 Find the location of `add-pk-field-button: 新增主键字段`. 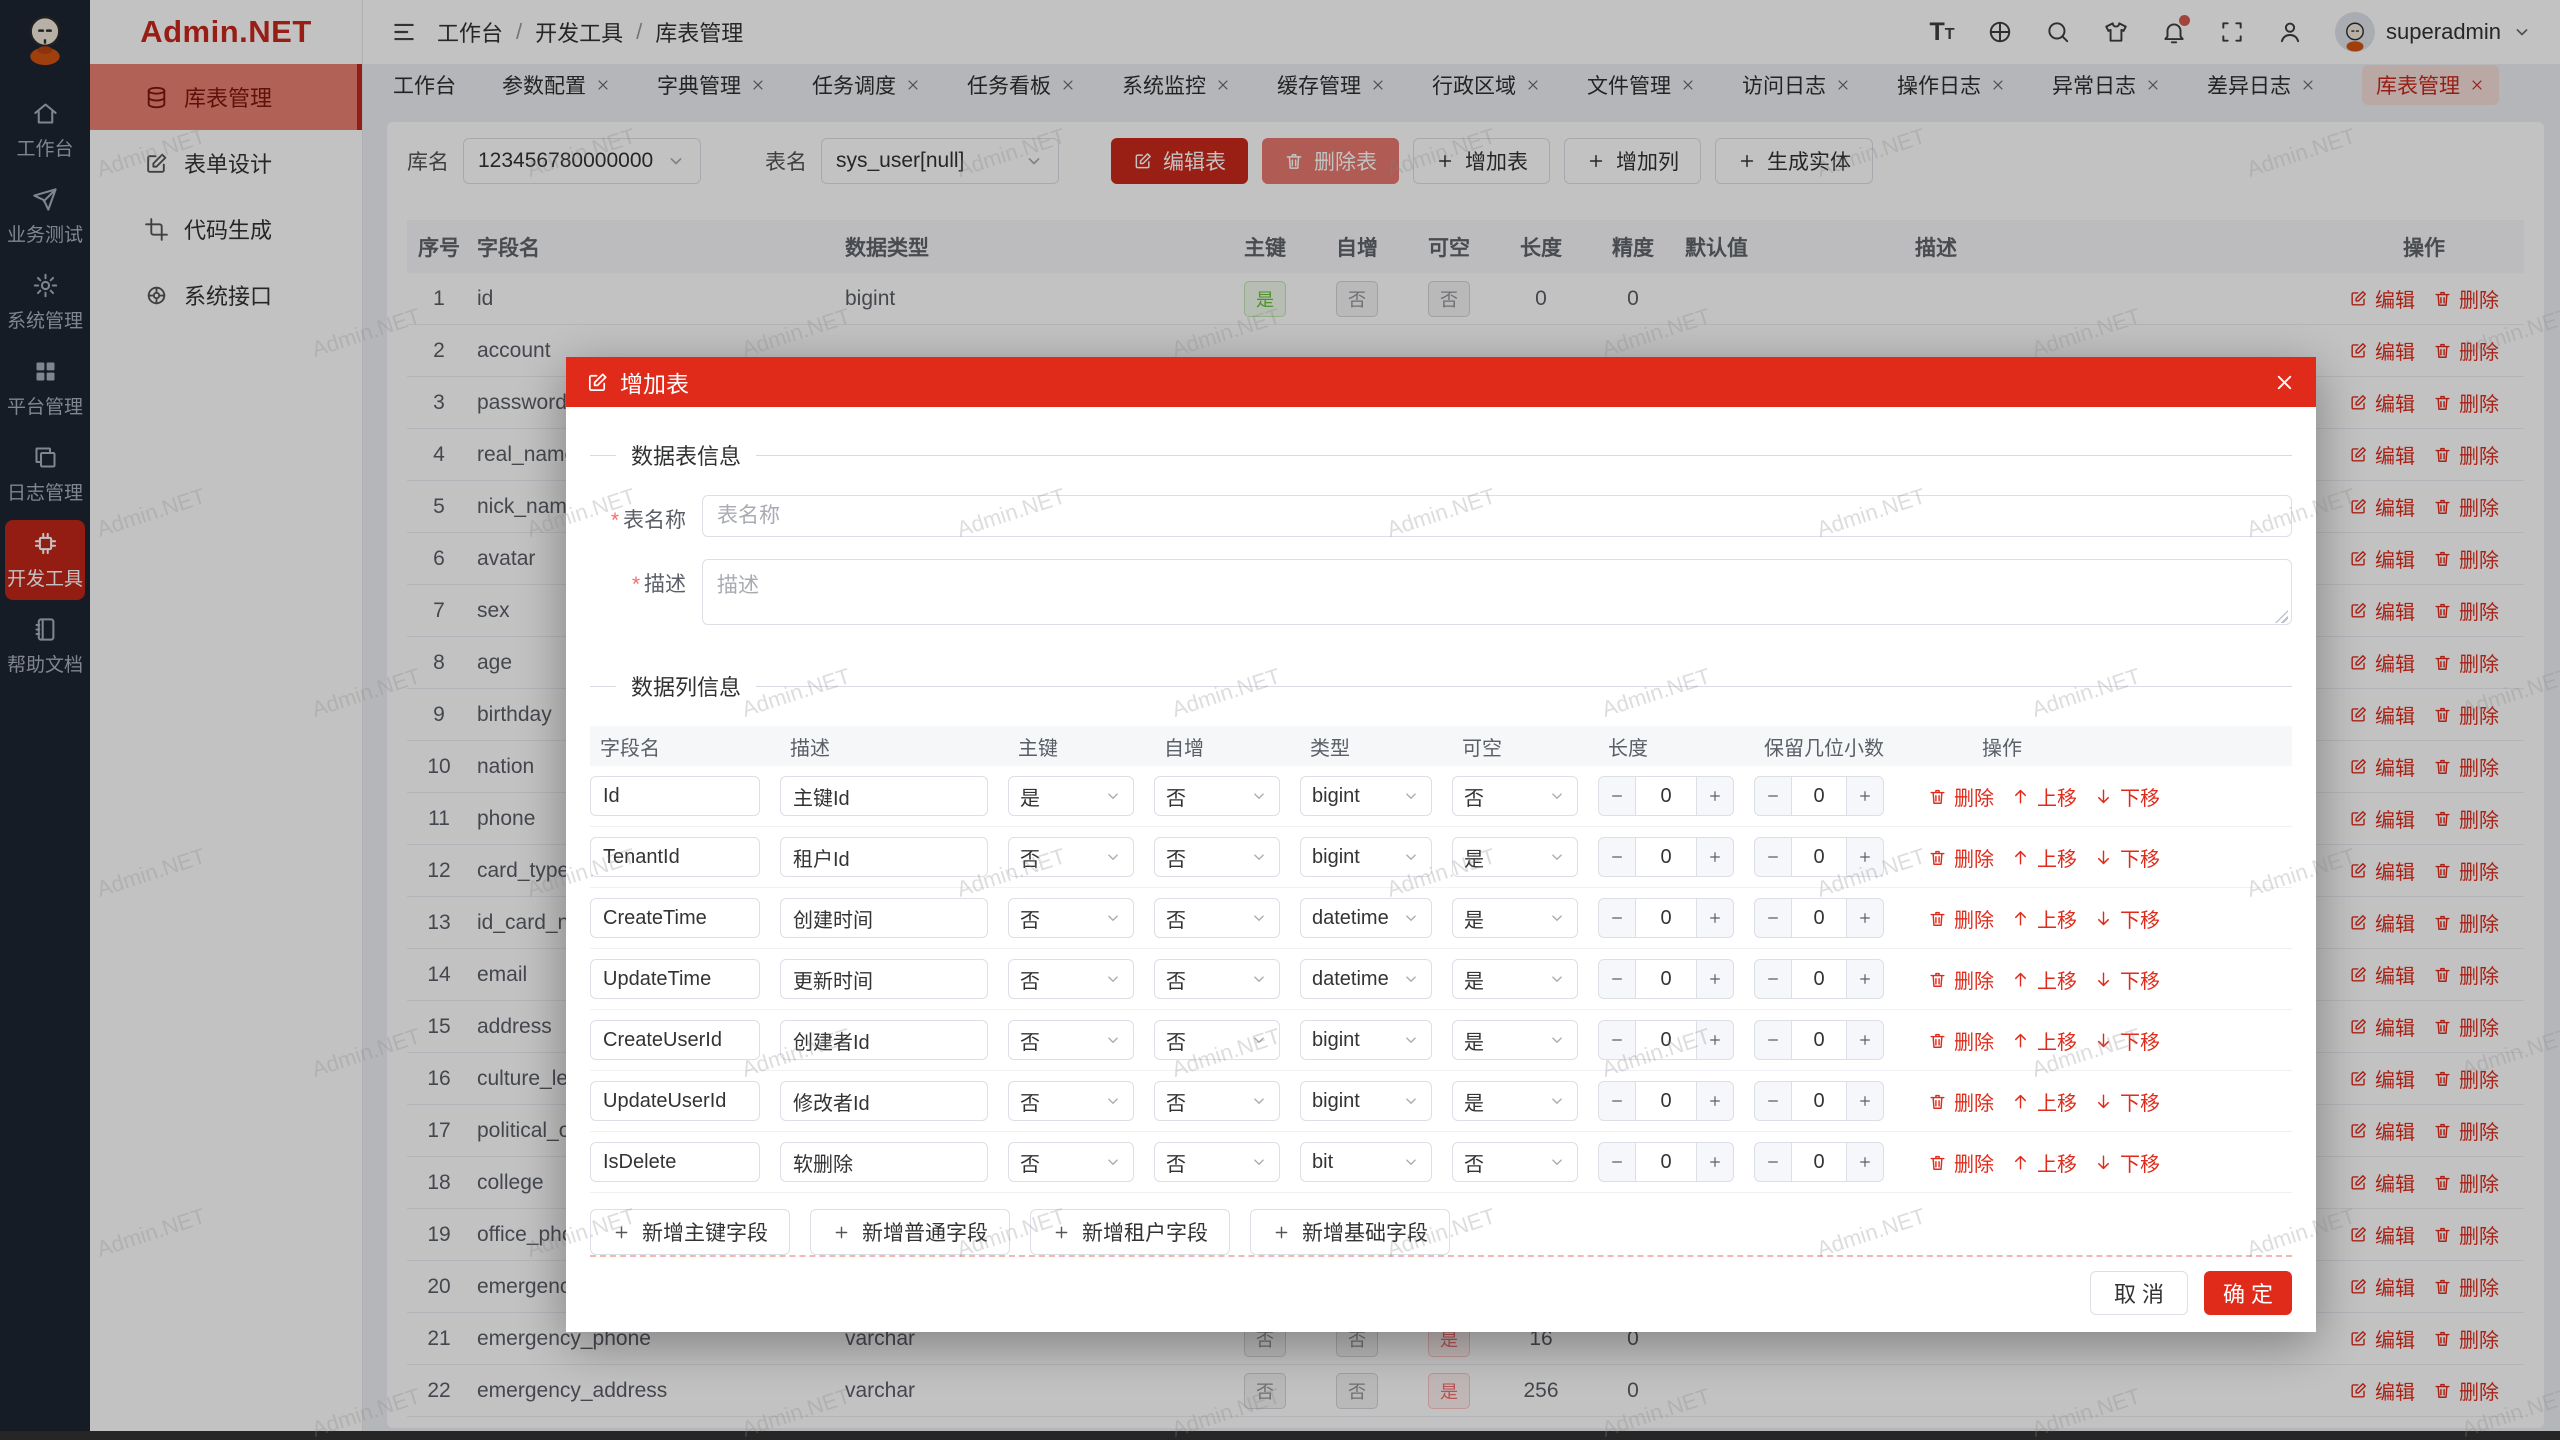

add-pk-field-button: 新增主键字段 is located at coordinates (690, 1232).